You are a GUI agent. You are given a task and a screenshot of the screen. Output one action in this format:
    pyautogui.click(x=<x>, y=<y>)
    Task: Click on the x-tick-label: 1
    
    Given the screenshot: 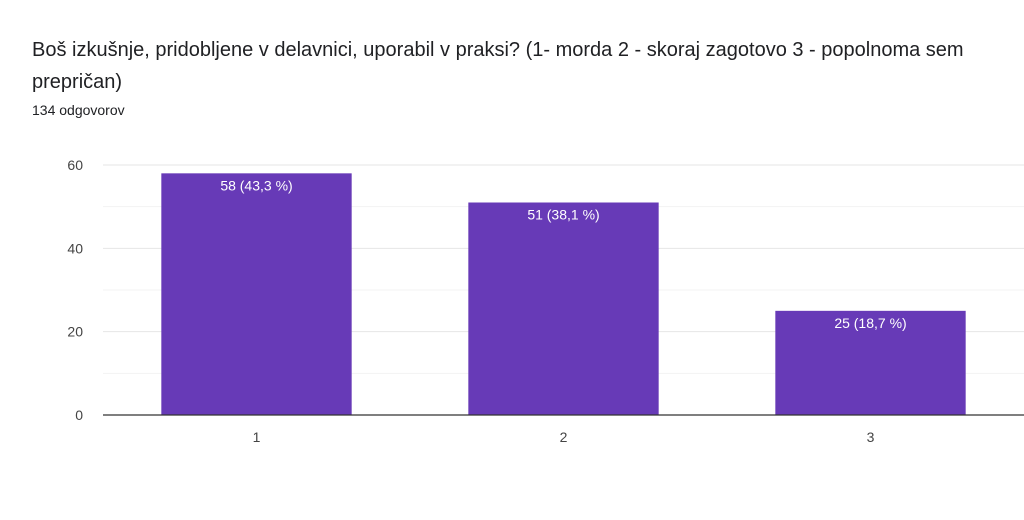 What is the action you would take?
    pyautogui.click(x=257, y=437)
    